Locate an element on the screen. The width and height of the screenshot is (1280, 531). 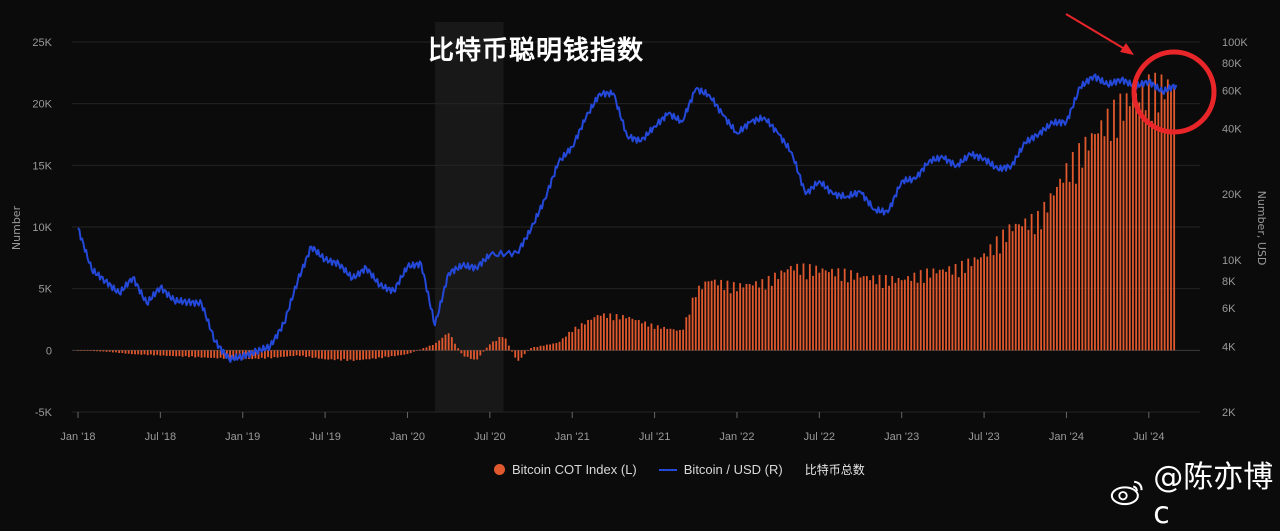
legend-label-cot: Bitcoin COT Index (L) is located at coordinates (574, 469).